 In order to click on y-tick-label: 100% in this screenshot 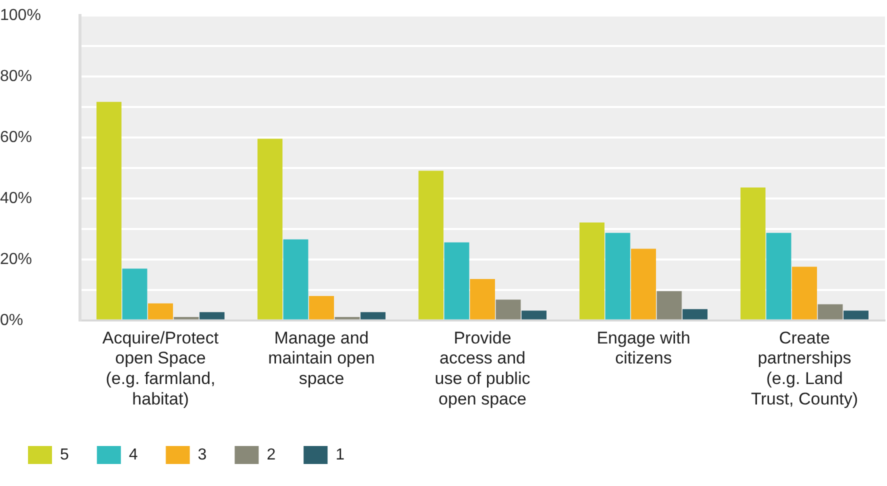, I will do `click(20, 15)`.